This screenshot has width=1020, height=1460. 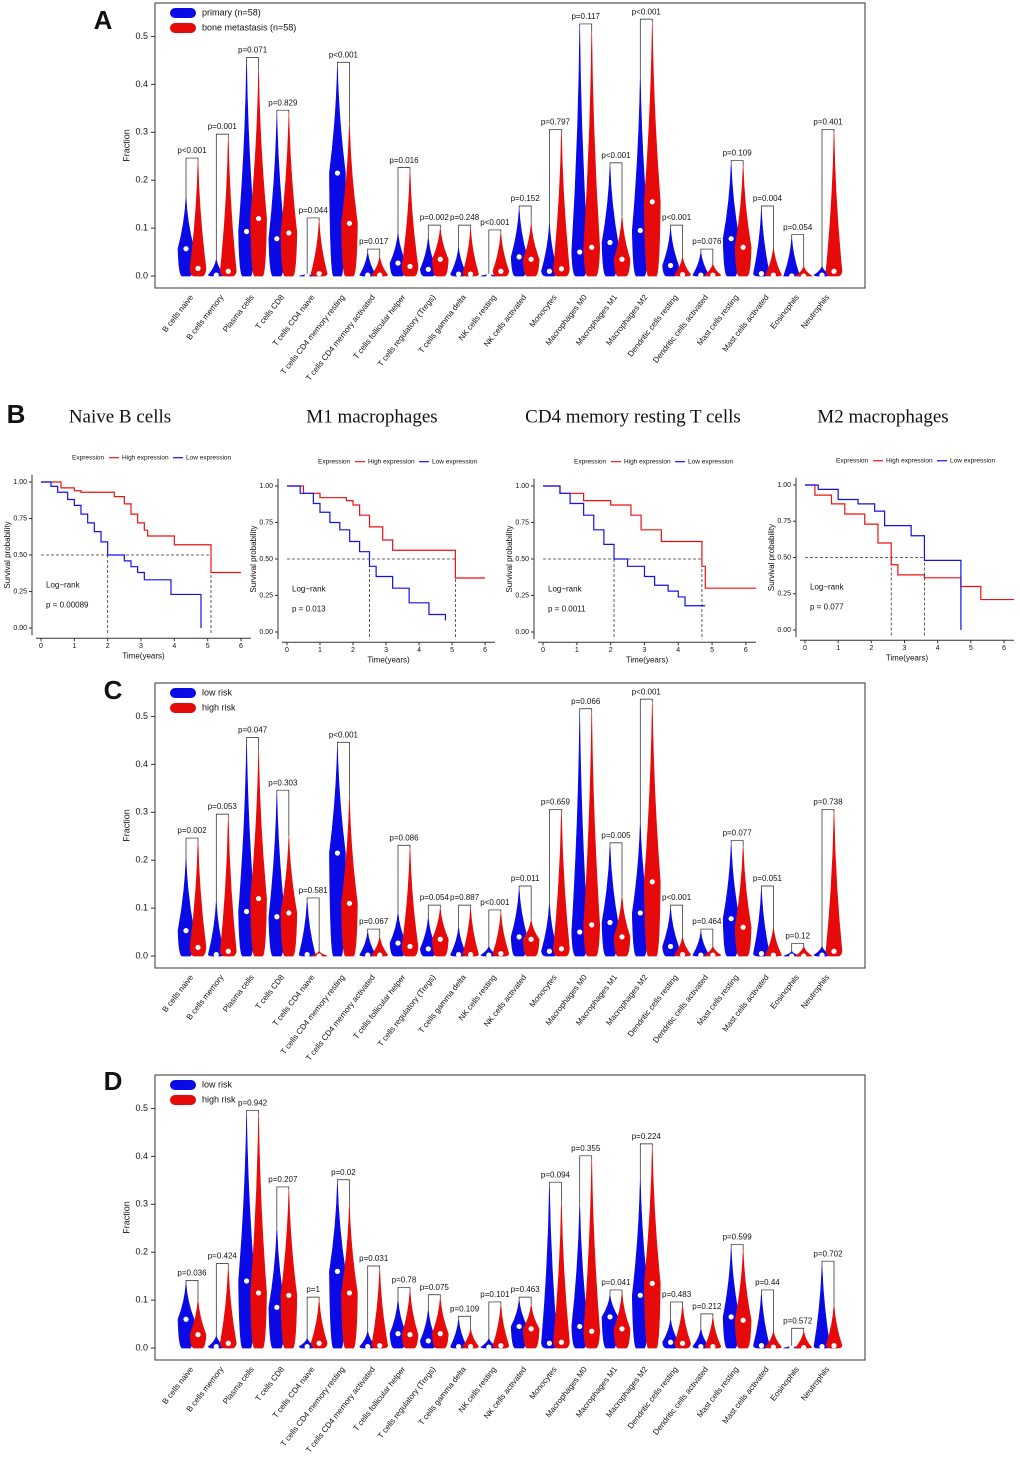 I want to click on p-value: p=0.12, so click(x=797, y=936).